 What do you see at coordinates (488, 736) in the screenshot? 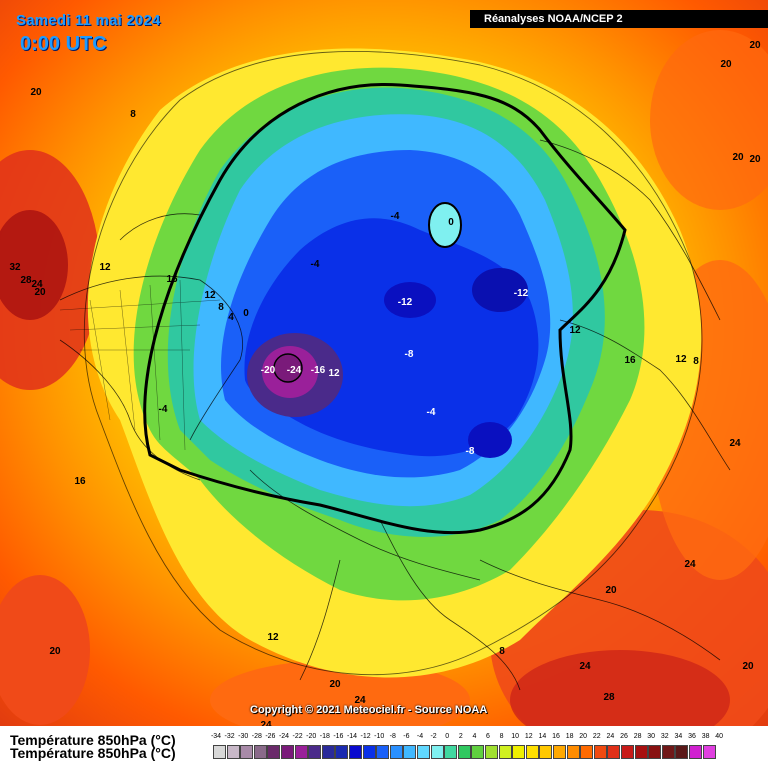
I see `legend-tick: 6` at bounding box center [488, 736].